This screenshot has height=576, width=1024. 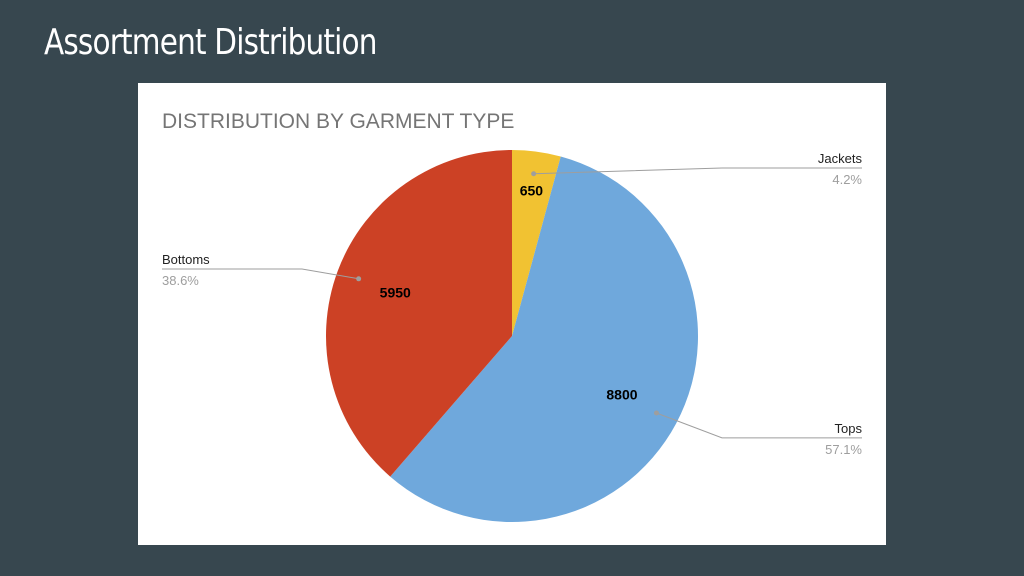 What do you see at coordinates (840, 158) in the screenshot?
I see `legend-label-jackets: Jackets` at bounding box center [840, 158].